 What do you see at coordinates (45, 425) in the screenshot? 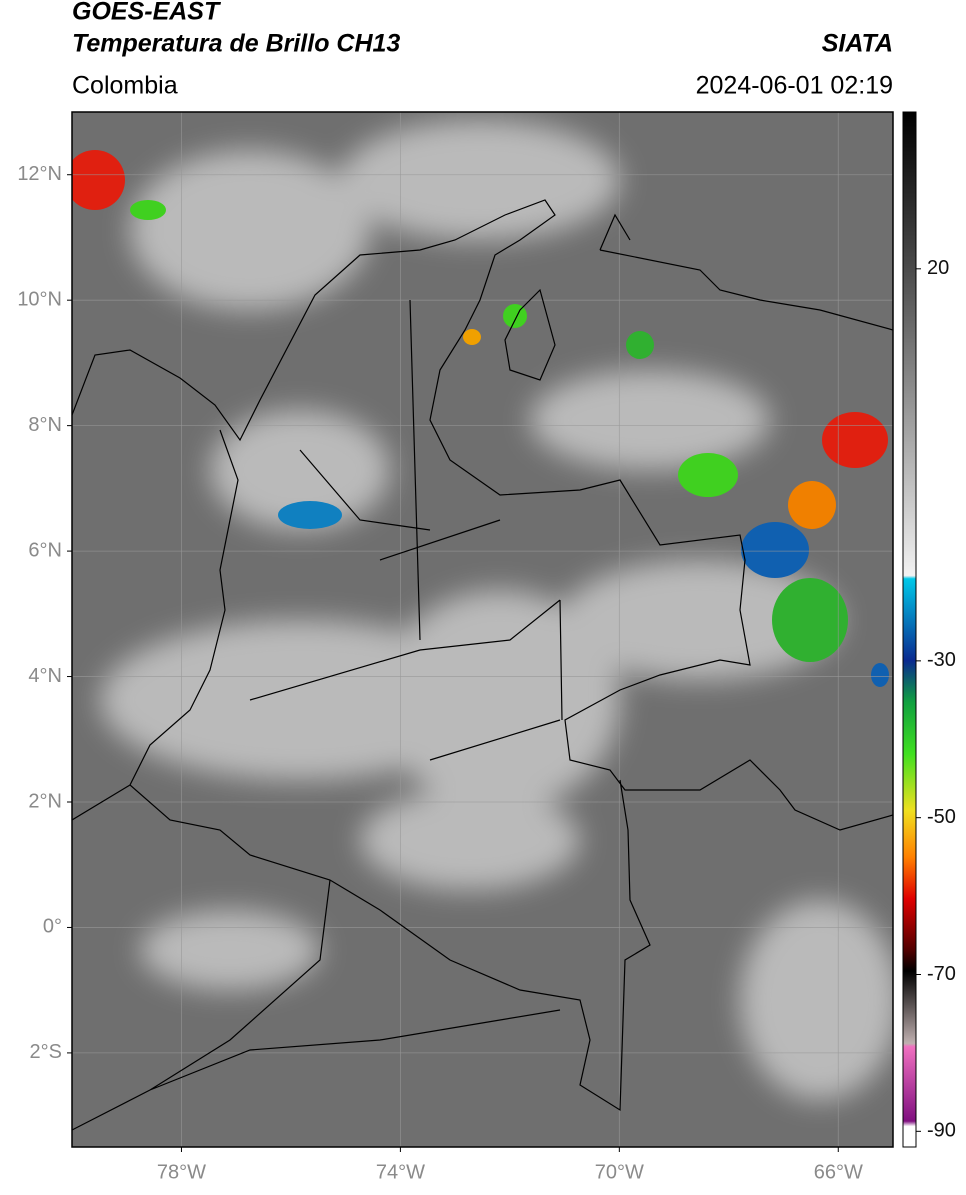
I see `y-tick-label: 8°N` at bounding box center [45, 425].